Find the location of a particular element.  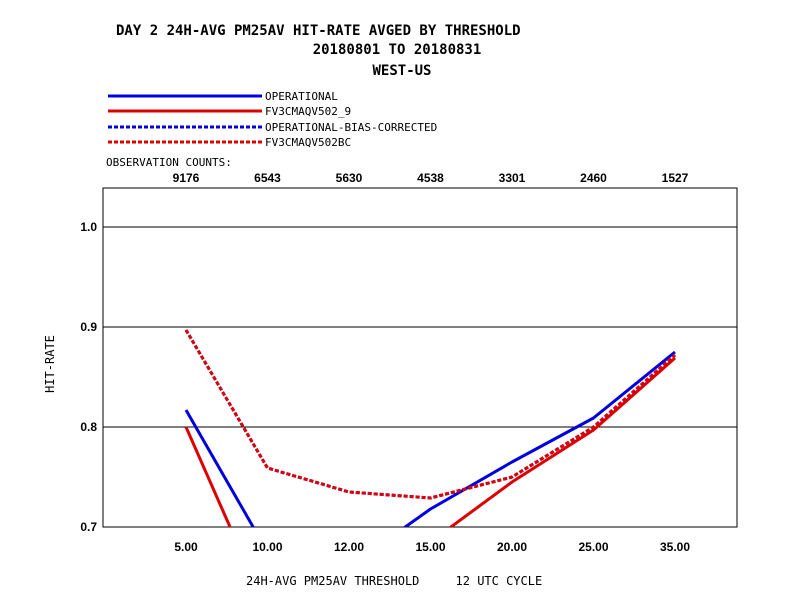

legend-label-operational-bias-corrected: OPERATIONAL-BIAS-CORRECTED is located at coordinates (351, 127).